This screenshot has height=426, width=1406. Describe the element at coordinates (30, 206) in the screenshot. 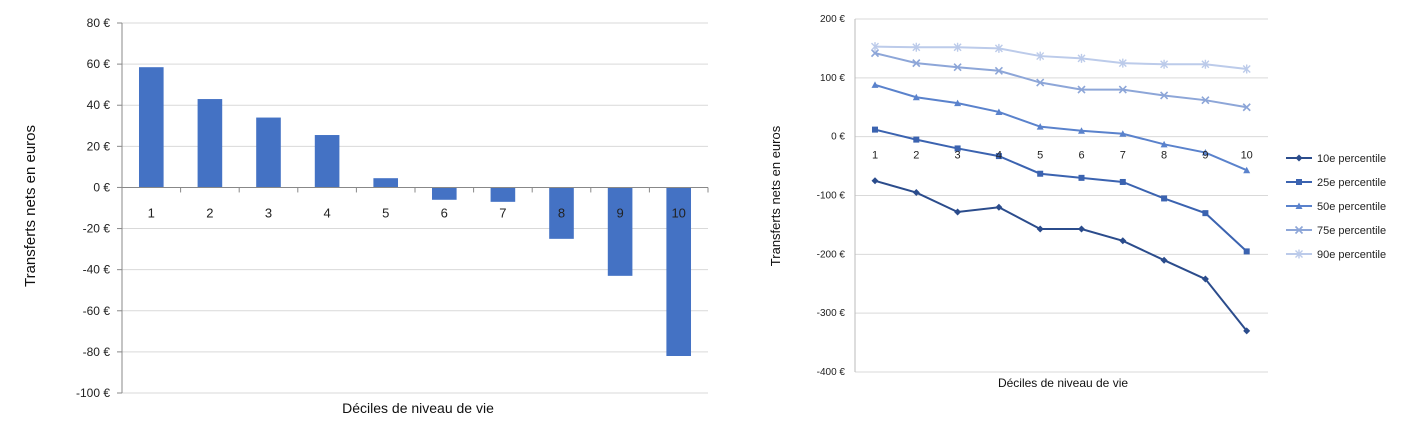

I see `bar-chart-y-axis-title: Transferts nets en euros` at that location.